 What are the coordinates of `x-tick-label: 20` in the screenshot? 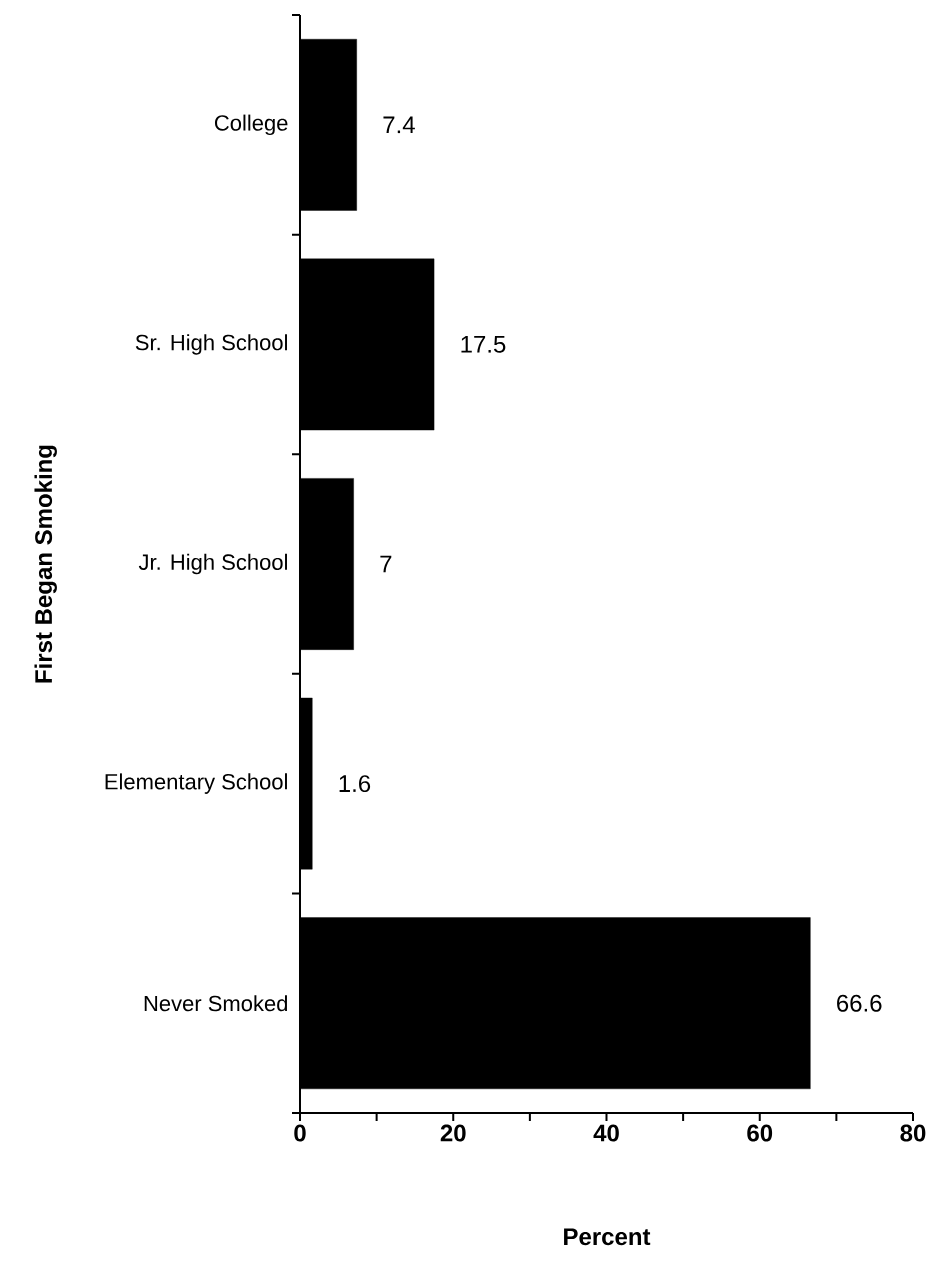 It's located at (453, 1133).